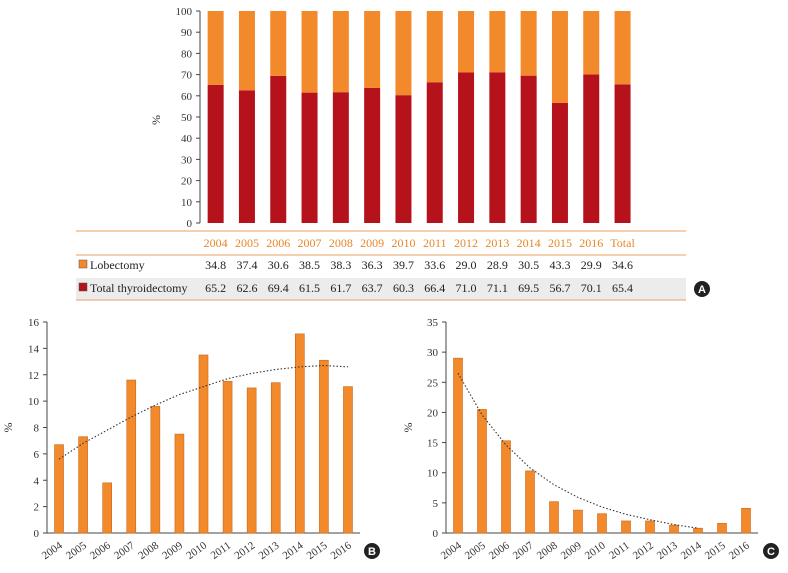  What do you see at coordinates (247, 243) in the screenshot?
I see `a-table-year-header: 2005` at bounding box center [247, 243].